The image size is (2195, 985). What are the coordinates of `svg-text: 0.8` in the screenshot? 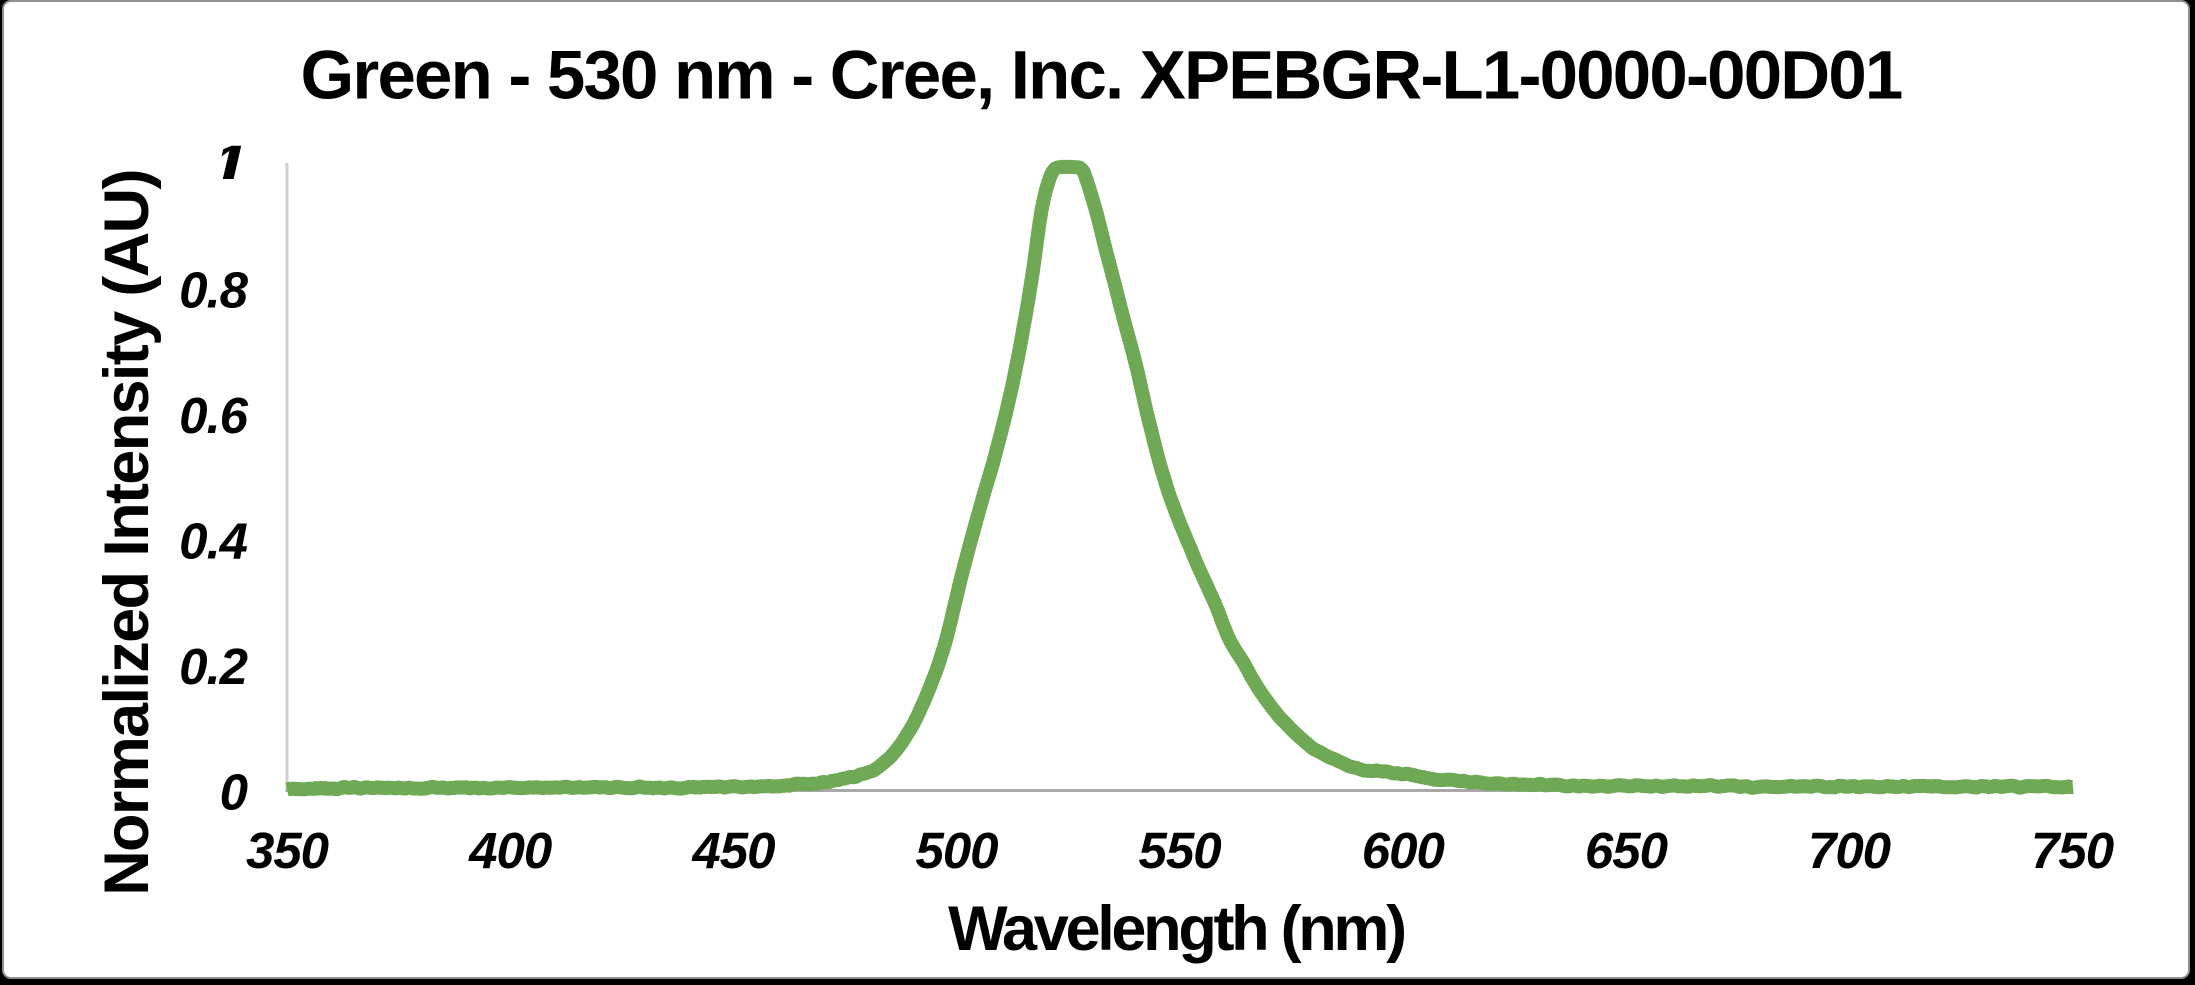 It's located at (214, 290).